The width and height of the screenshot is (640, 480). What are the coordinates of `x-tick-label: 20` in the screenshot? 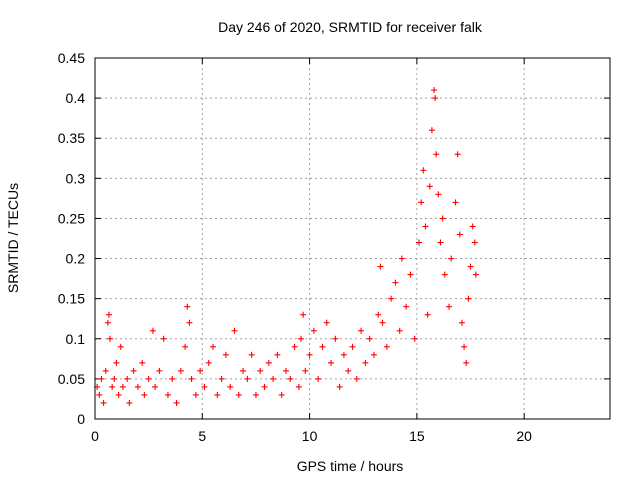 It's located at (524, 436).